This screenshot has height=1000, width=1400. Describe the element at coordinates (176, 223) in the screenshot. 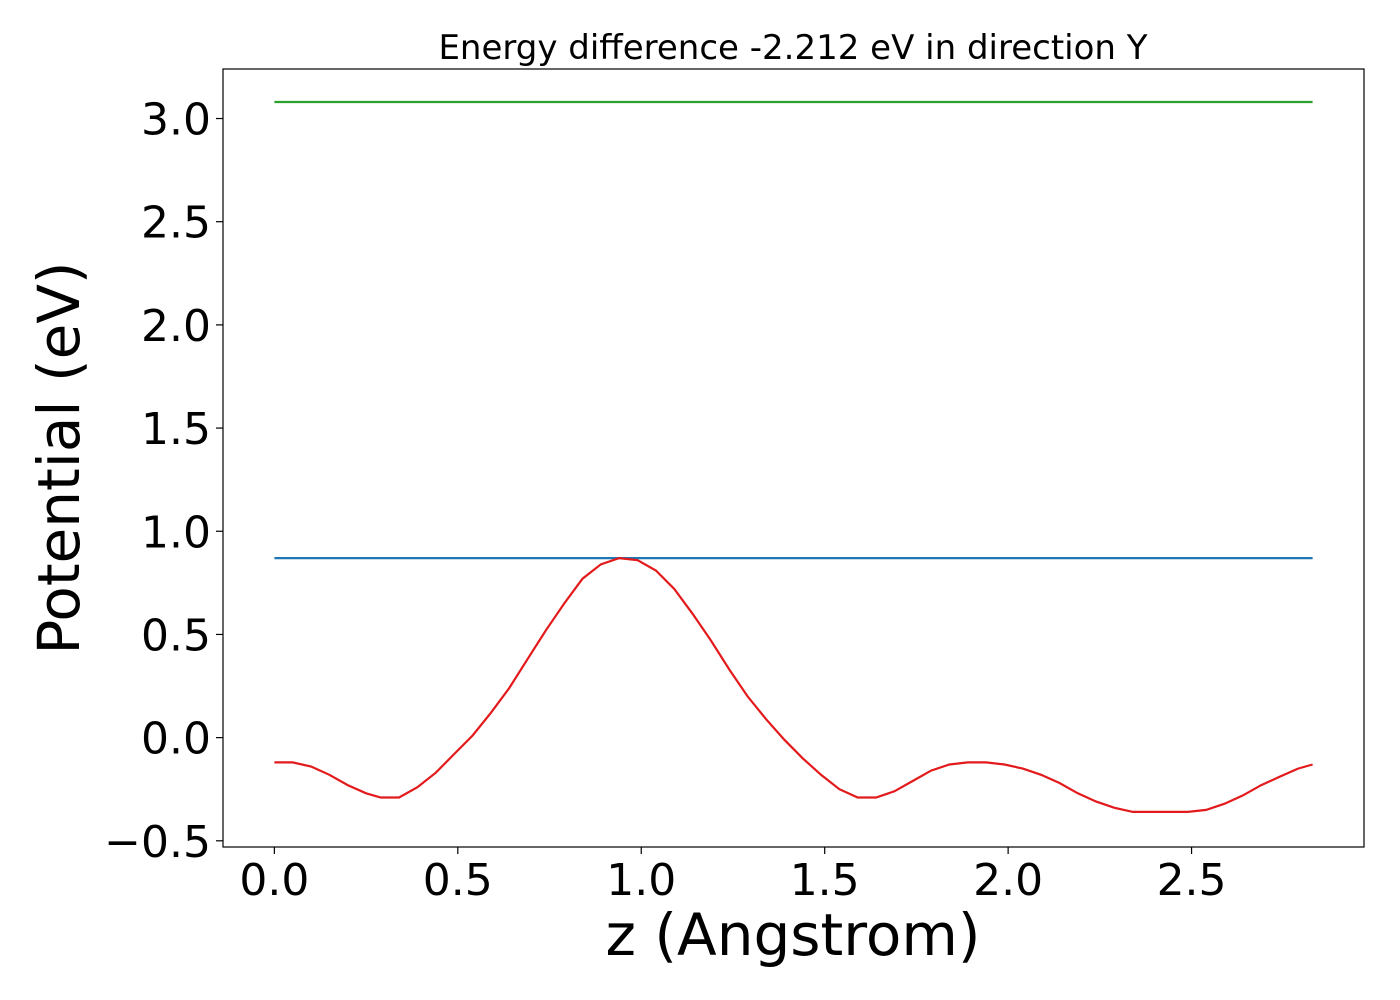

I see `y-tick-label: 2.5` at that location.